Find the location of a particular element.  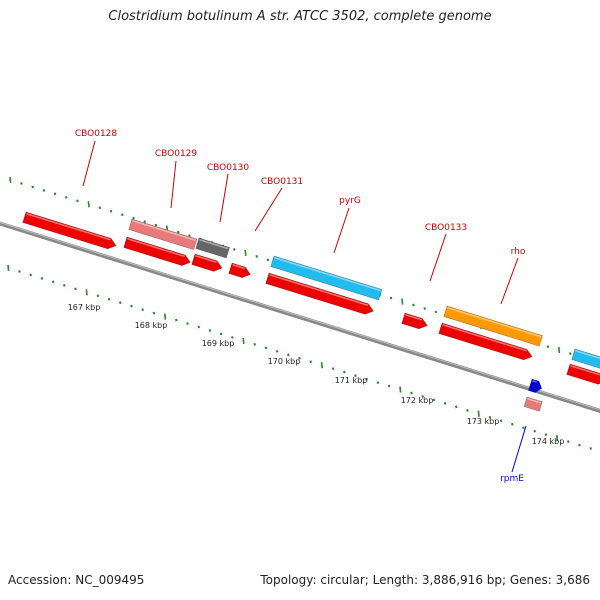

gene-label-cbo0131: CBO0131 is located at coordinates (282, 182).